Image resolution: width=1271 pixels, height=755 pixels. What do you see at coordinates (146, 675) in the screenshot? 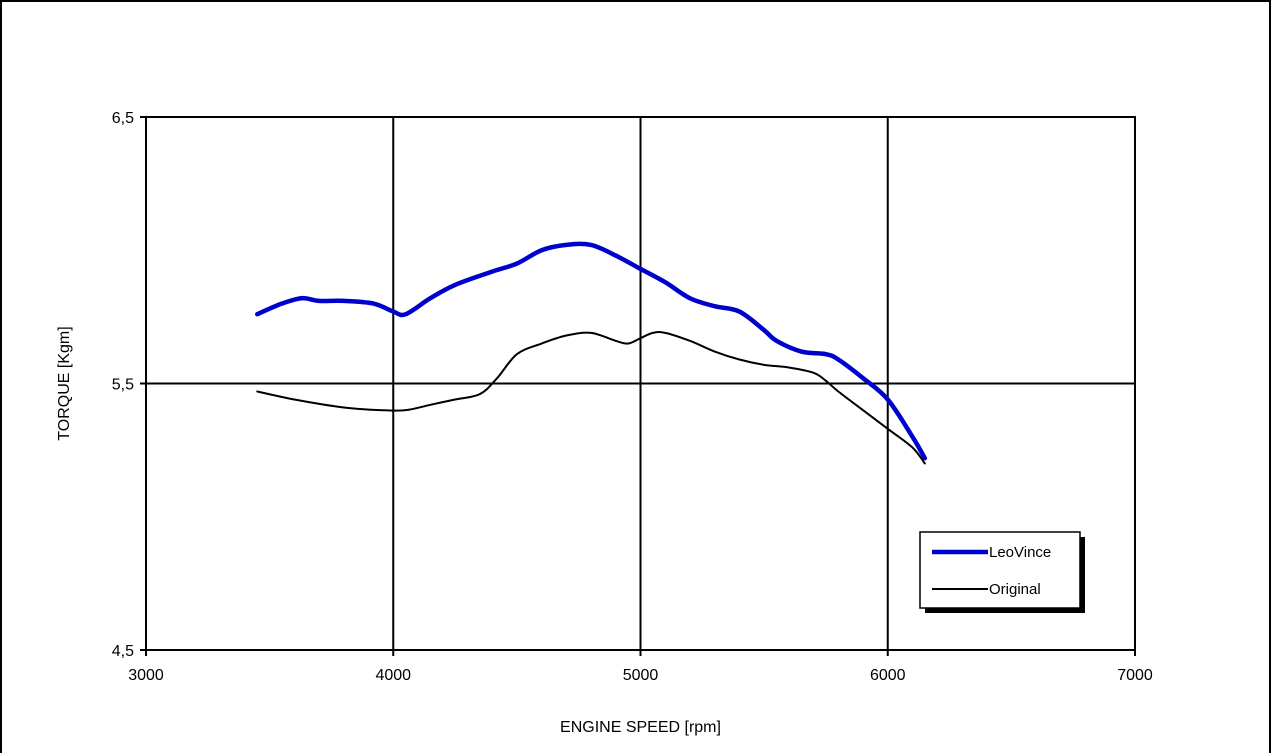
I see `x-tick-label: 3000` at bounding box center [146, 675].